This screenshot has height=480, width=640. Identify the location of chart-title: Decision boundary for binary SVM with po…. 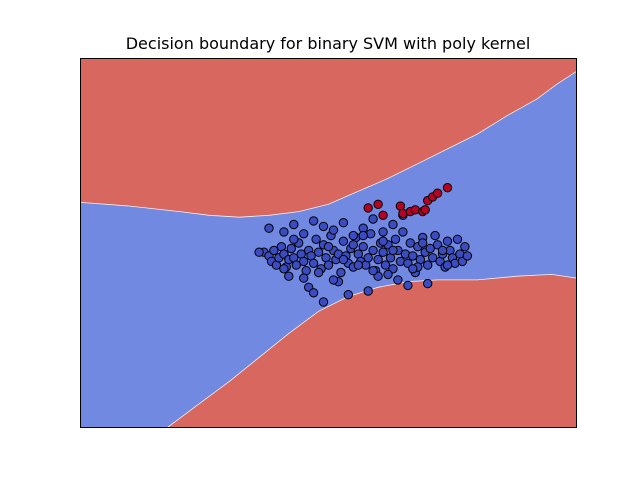
(328, 43).